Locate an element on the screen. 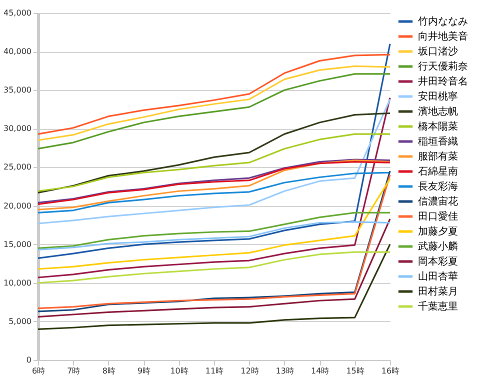 This screenshot has height=380, width=480. y-tick-label: 25,000 is located at coordinates (18, 167).